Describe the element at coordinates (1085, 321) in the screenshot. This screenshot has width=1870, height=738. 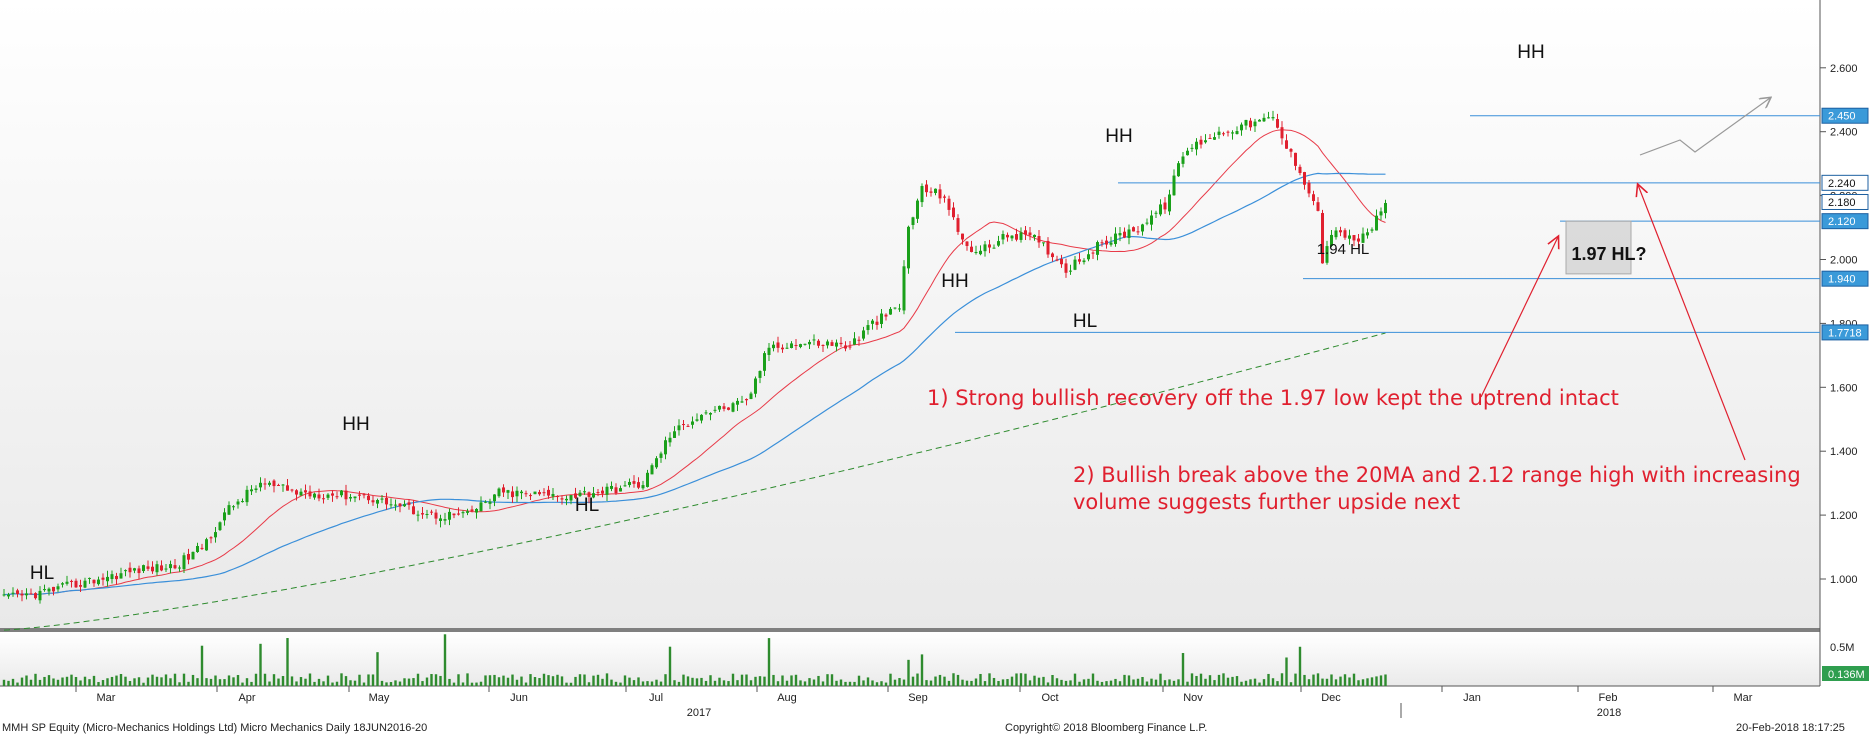
I see `swing-label: HL` at that location.